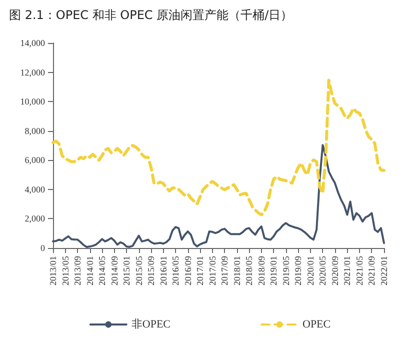 The height and width of the screenshot is (359, 420). I want to click on y-tick-label: 10,000, so click(33, 101).